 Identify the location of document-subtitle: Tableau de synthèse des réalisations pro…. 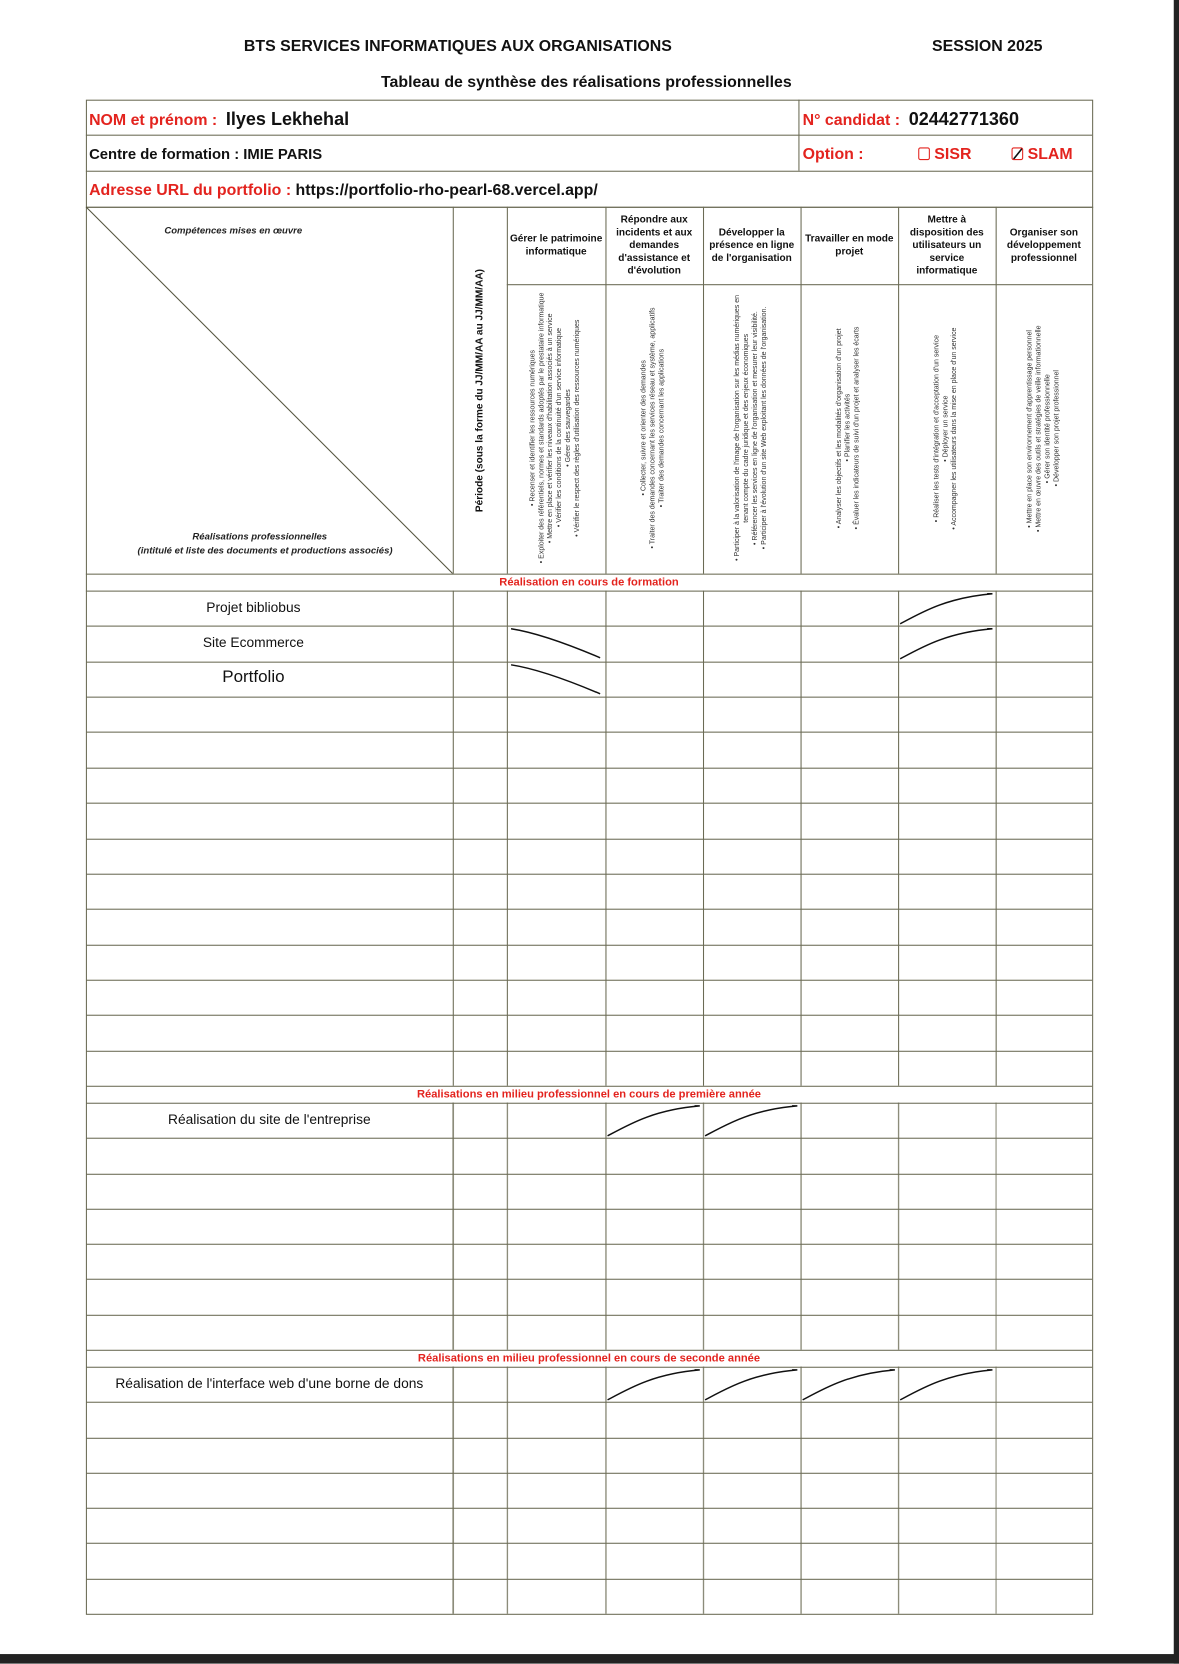
(586, 82).